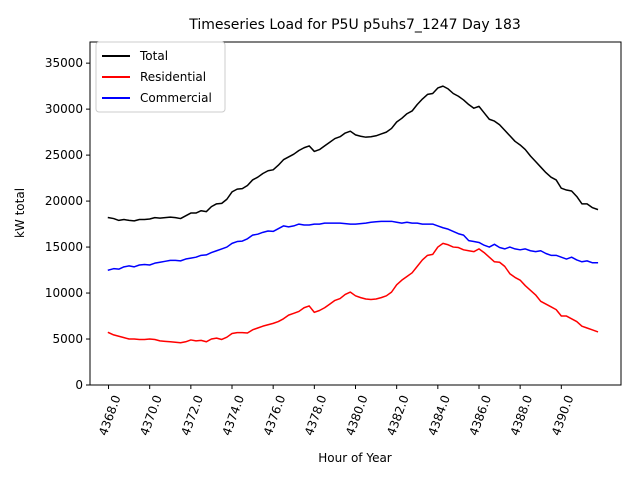 Image resolution: width=640 pixels, height=484 pixels. What do you see at coordinates (64, 247) in the screenshot?
I see `y-tick-label: 15000` at bounding box center [64, 247].